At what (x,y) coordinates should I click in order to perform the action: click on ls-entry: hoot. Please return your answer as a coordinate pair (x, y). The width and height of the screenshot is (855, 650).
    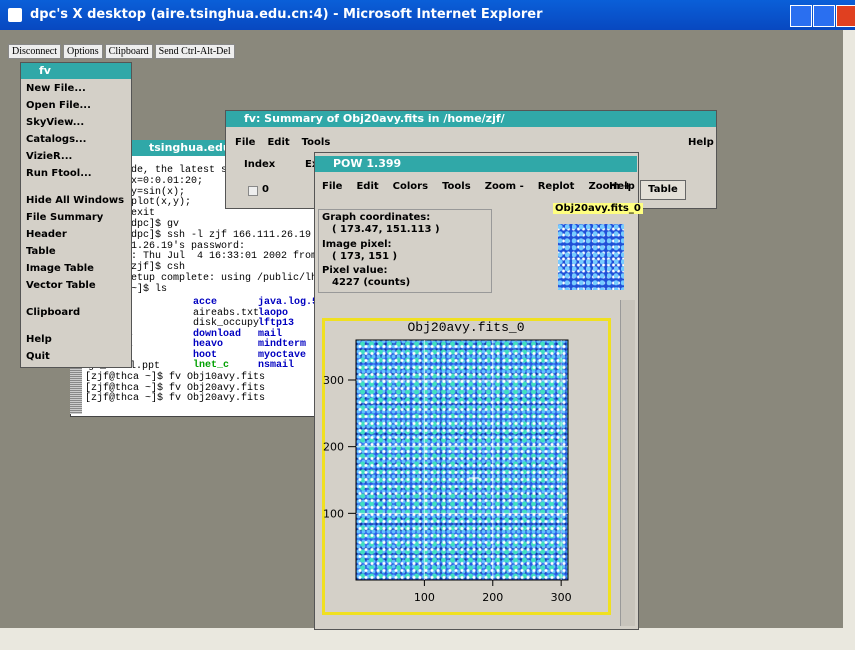
    Looking at the image, I should click on (205, 355).